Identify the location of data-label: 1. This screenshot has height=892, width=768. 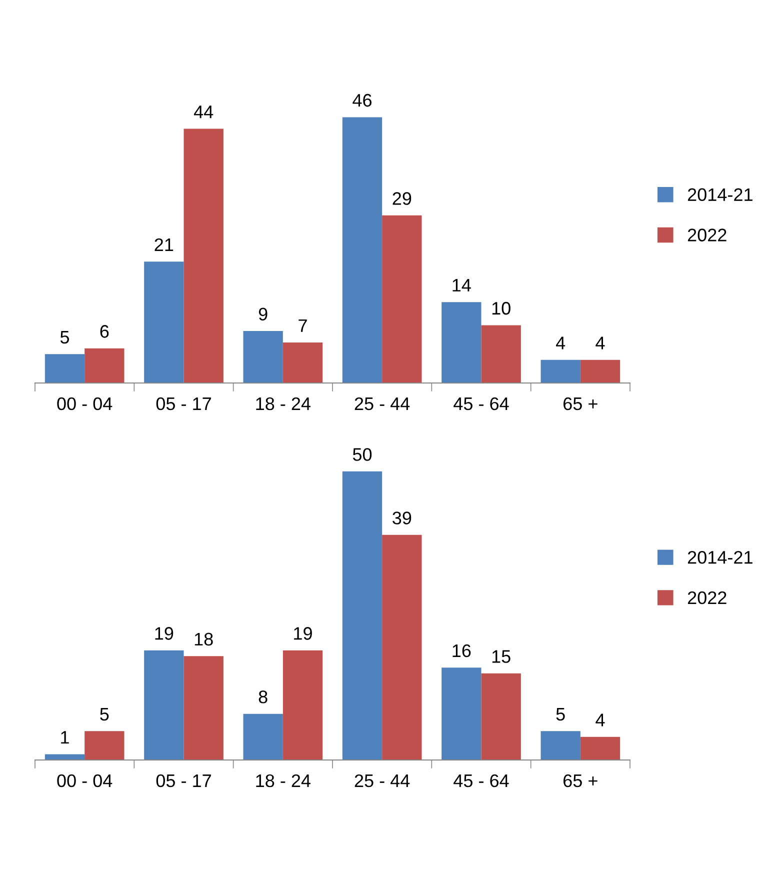
(65, 737).